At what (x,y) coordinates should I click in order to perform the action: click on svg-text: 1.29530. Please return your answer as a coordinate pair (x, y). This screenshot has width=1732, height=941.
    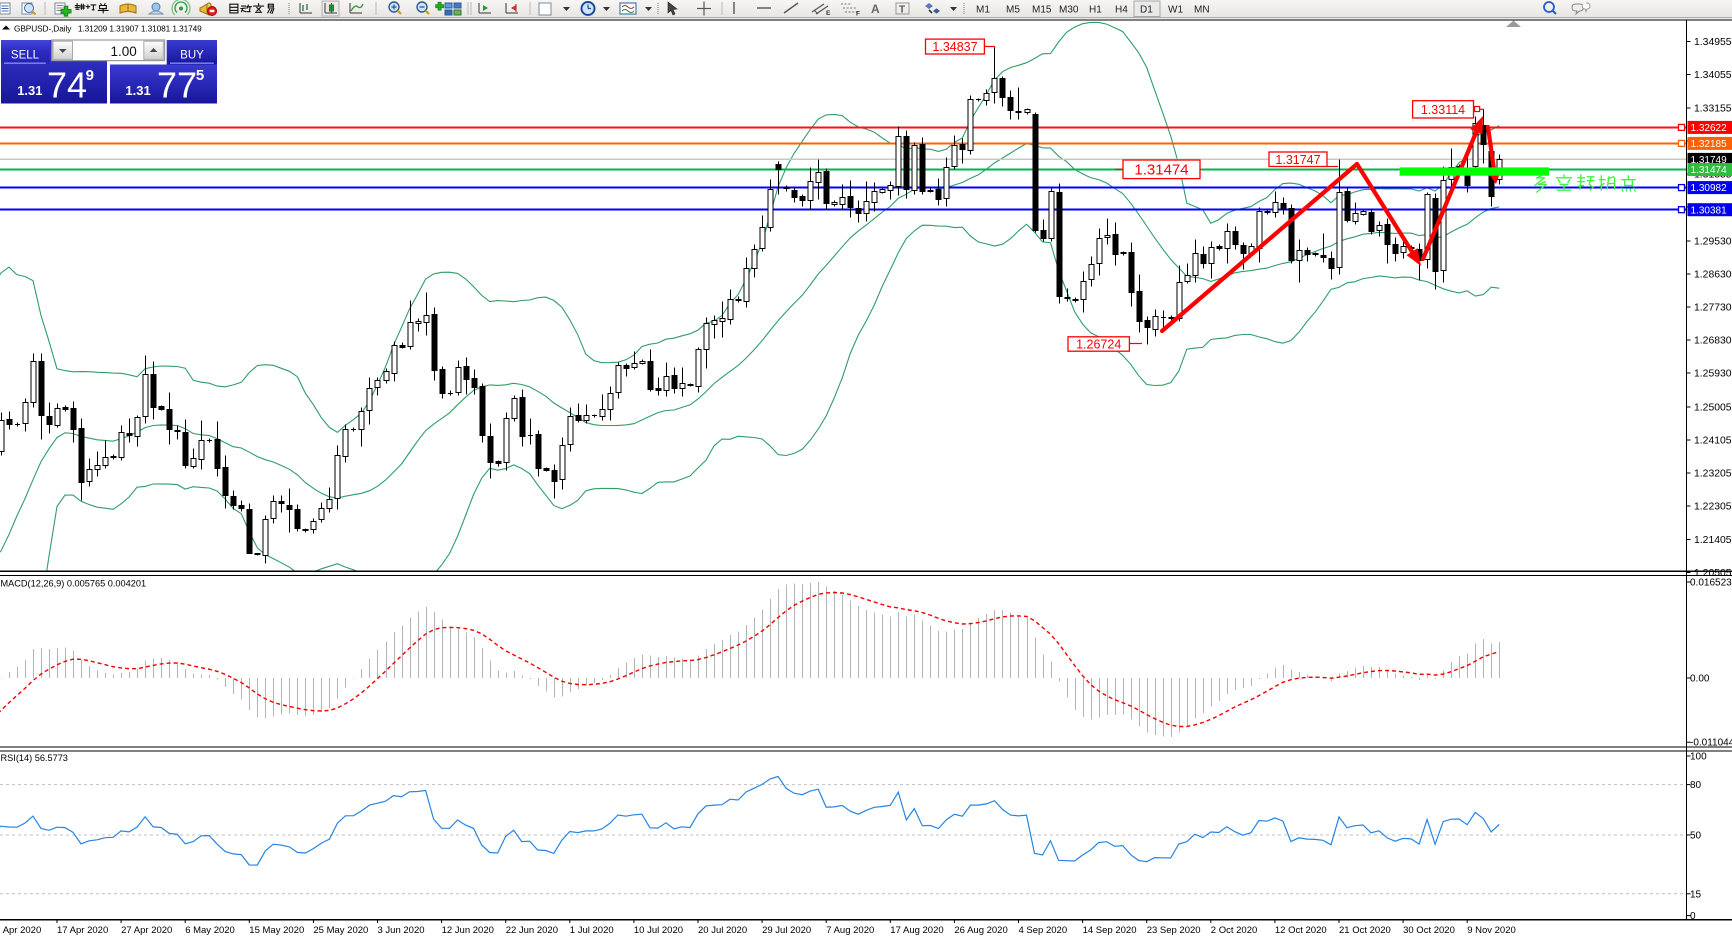
    Looking at the image, I should click on (1713, 241).